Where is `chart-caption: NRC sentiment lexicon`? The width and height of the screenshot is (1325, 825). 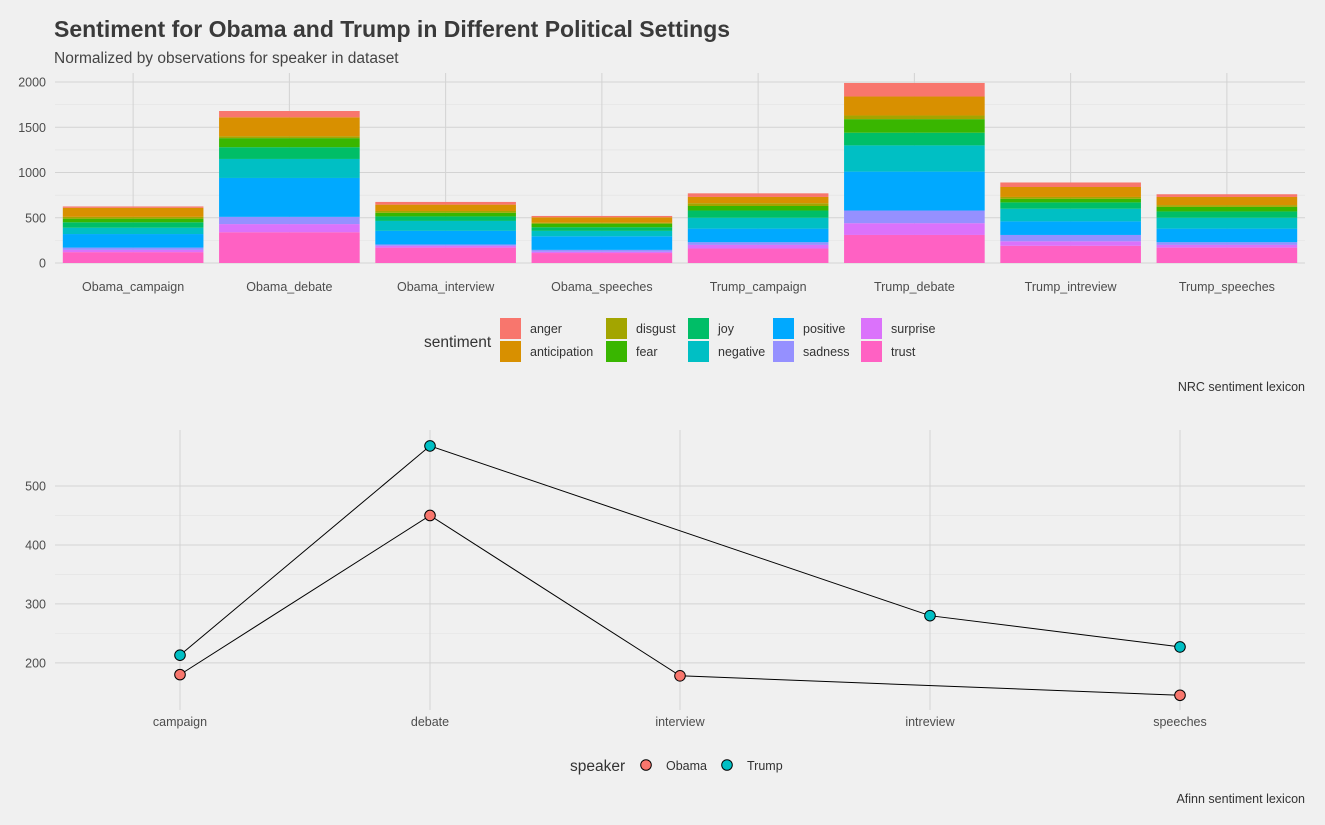 chart-caption: NRC sentiment lexicon is located at coordinates (1241, 387).